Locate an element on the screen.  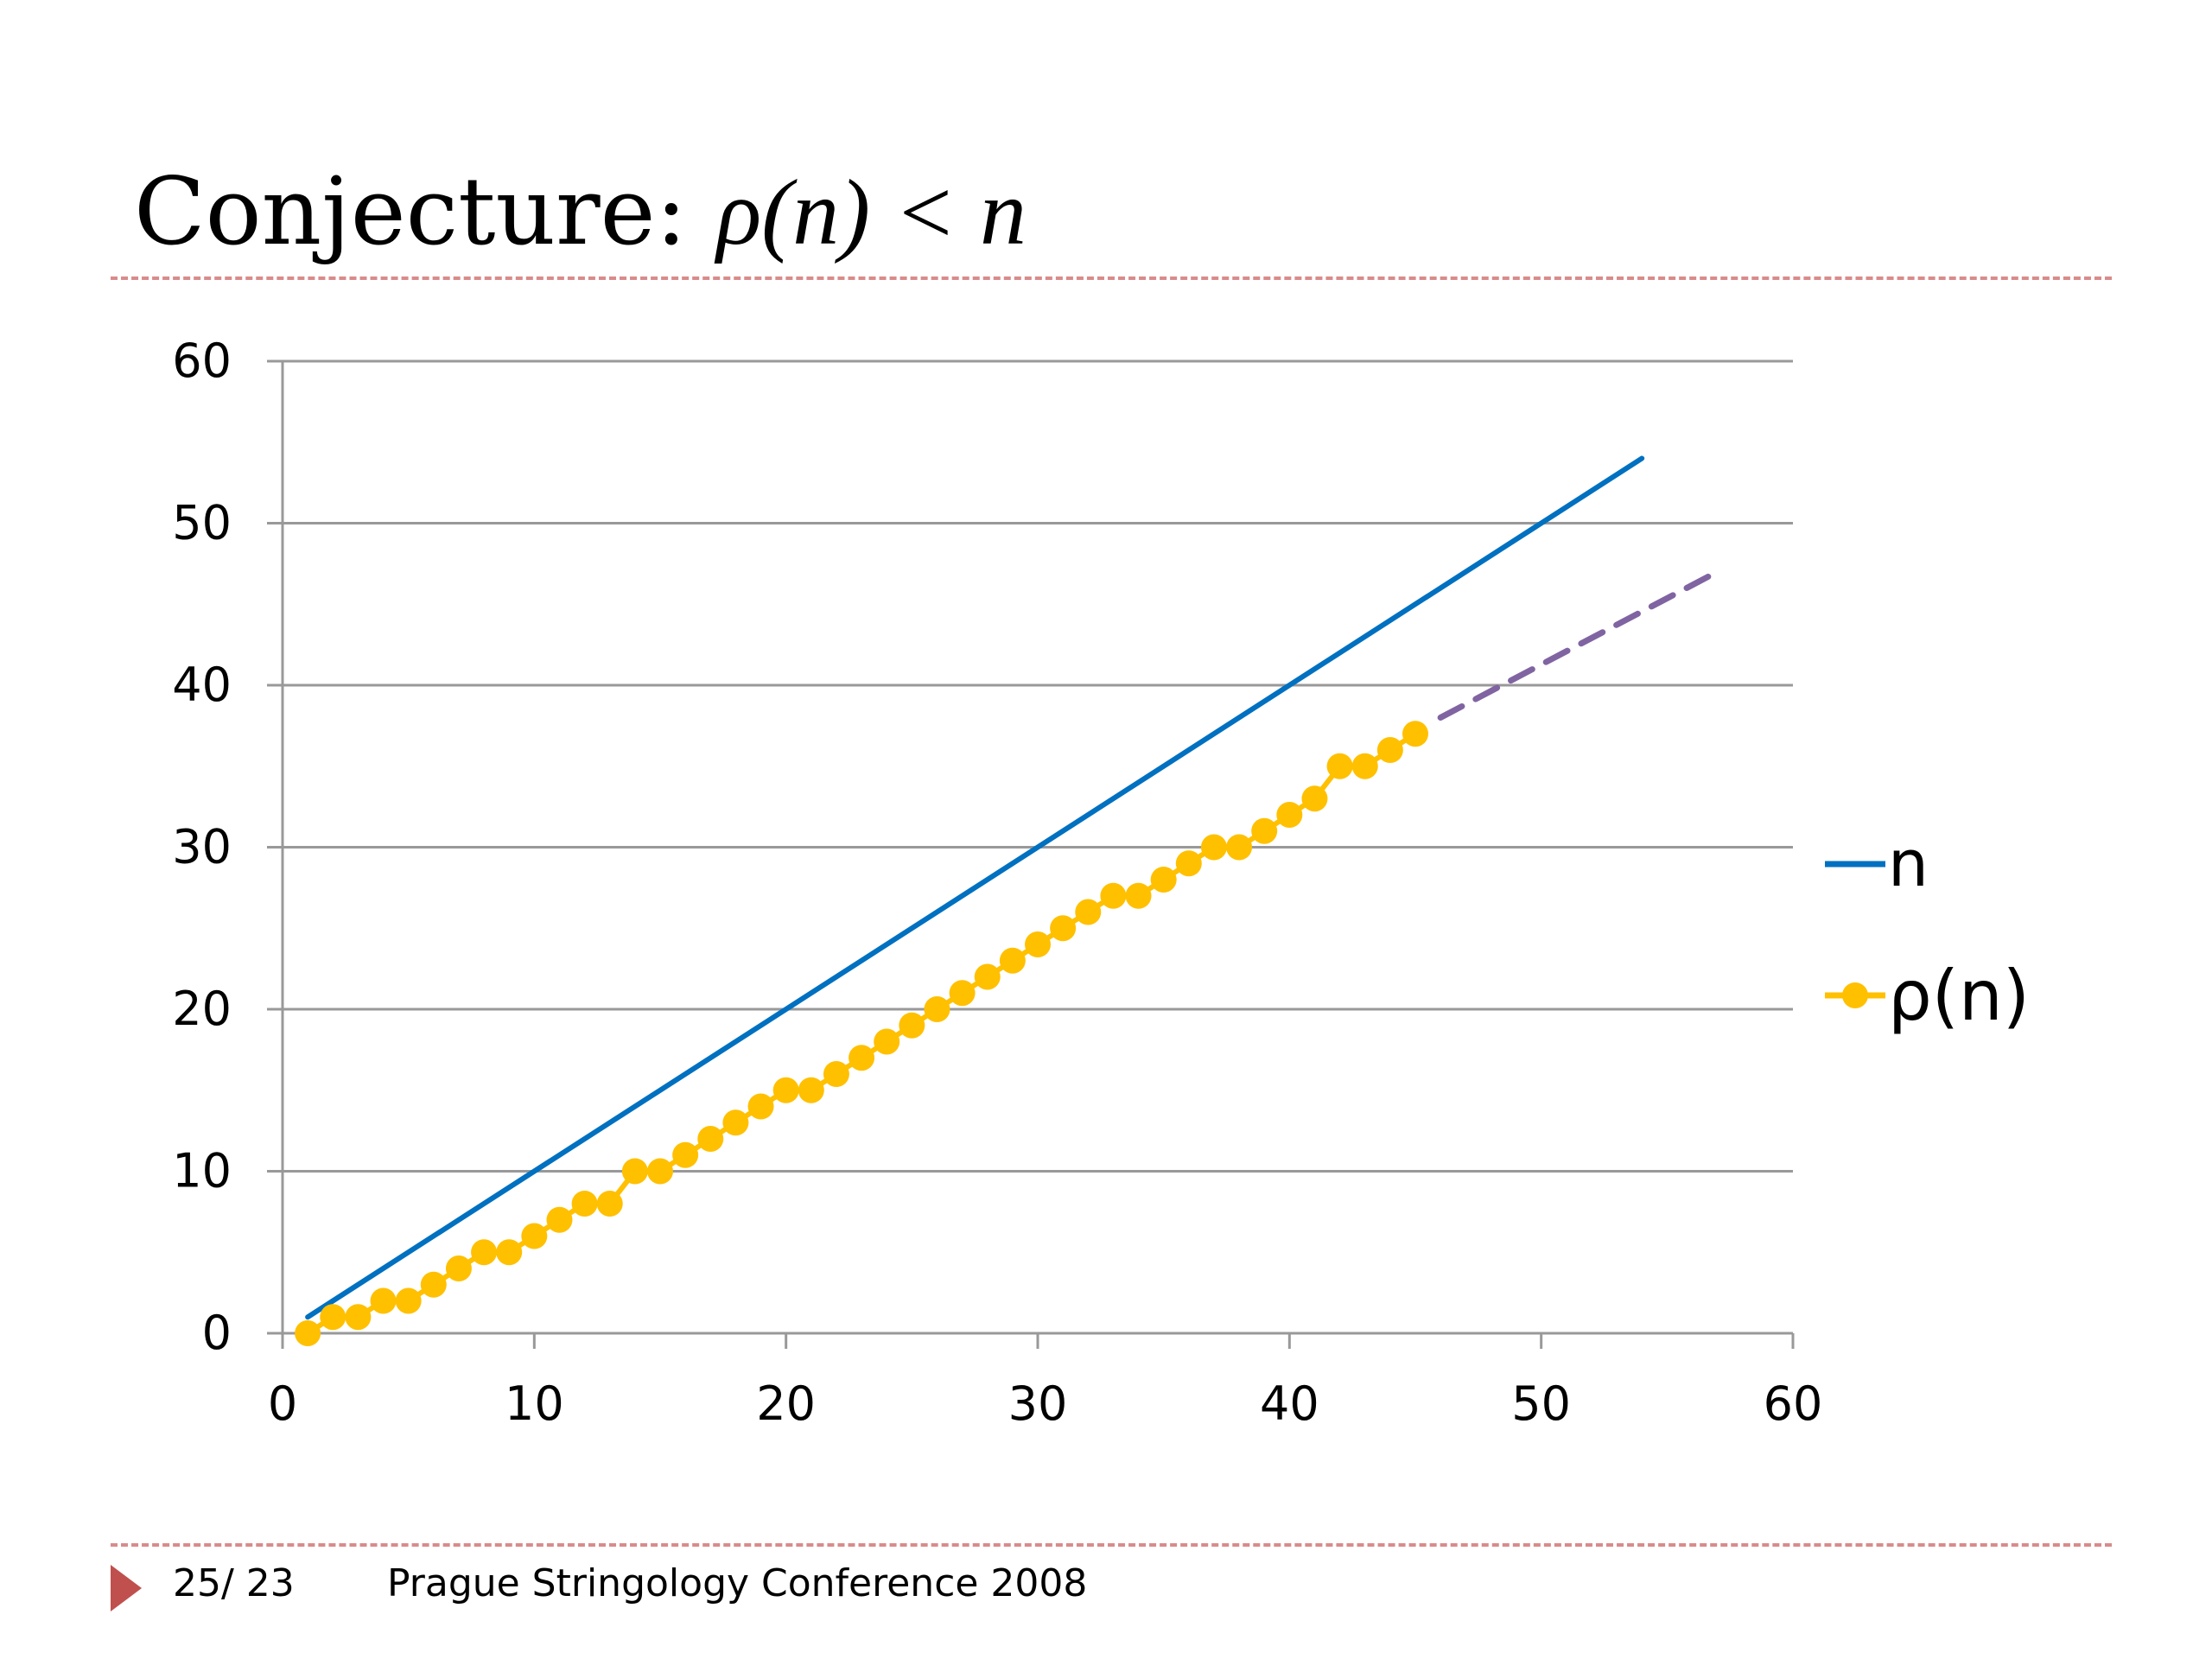
title-divider is located at coordinates (1111, 278).